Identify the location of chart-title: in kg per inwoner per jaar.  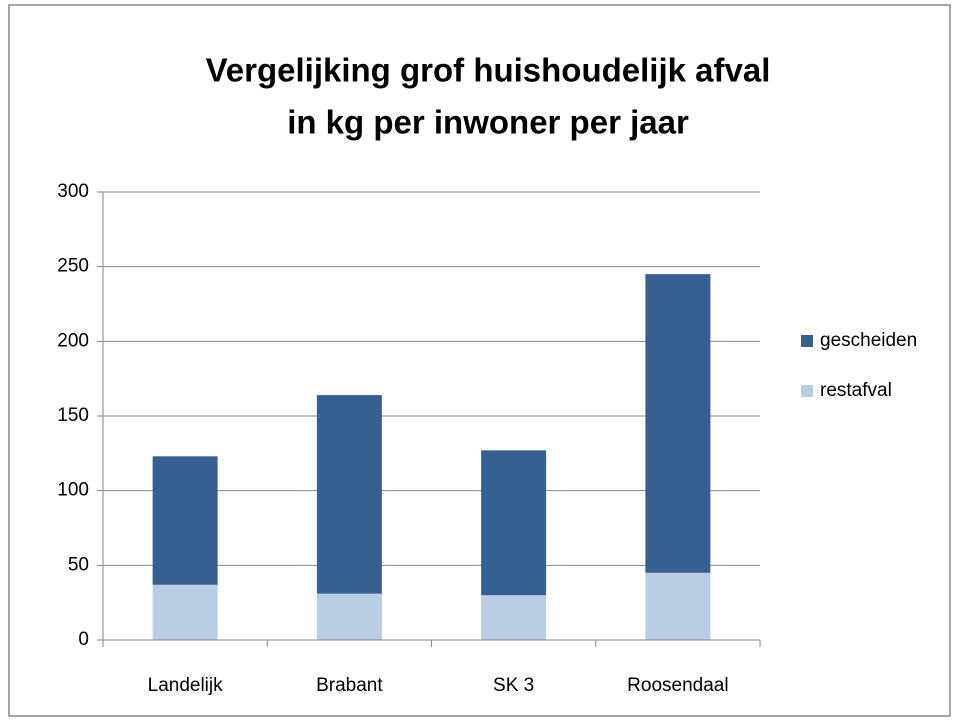
(488, 122).